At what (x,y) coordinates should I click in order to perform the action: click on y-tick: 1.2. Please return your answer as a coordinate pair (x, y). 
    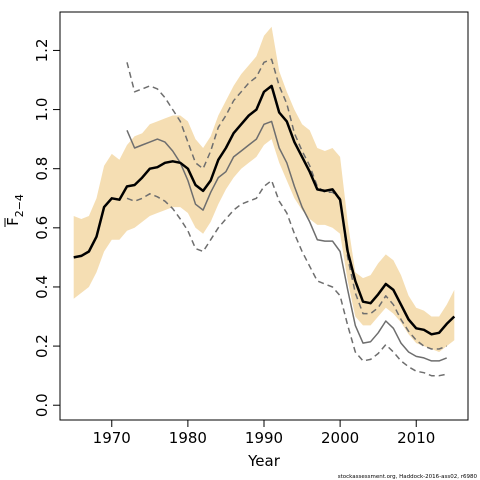
    Looking at the image, I should click on (46, 51).